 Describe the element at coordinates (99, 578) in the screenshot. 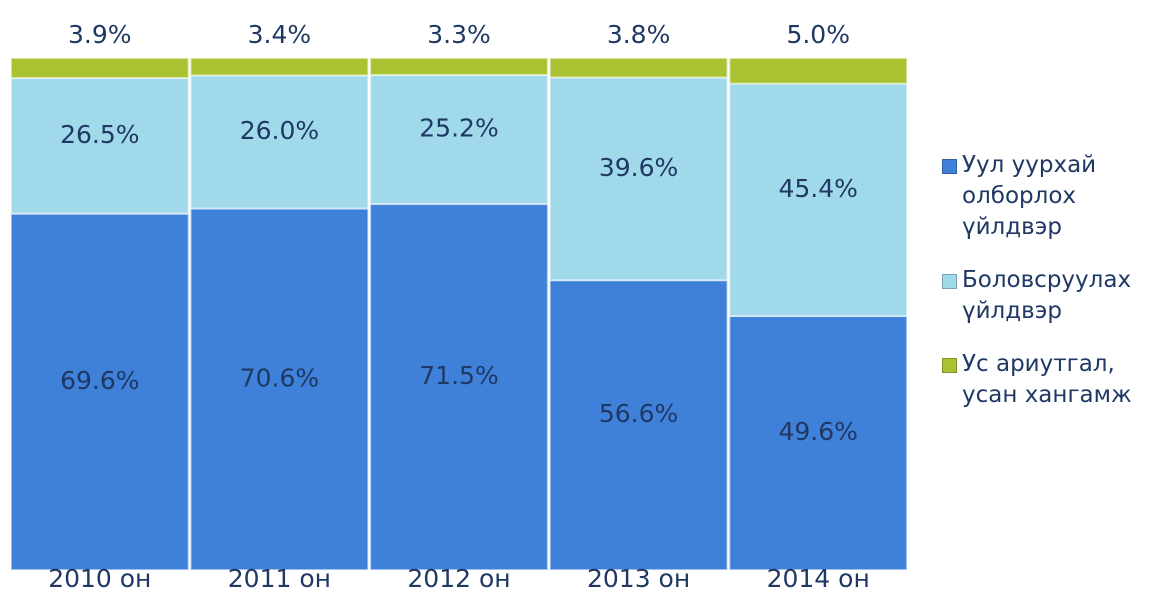

I see `x-tick-label: 2010 он` at that location.